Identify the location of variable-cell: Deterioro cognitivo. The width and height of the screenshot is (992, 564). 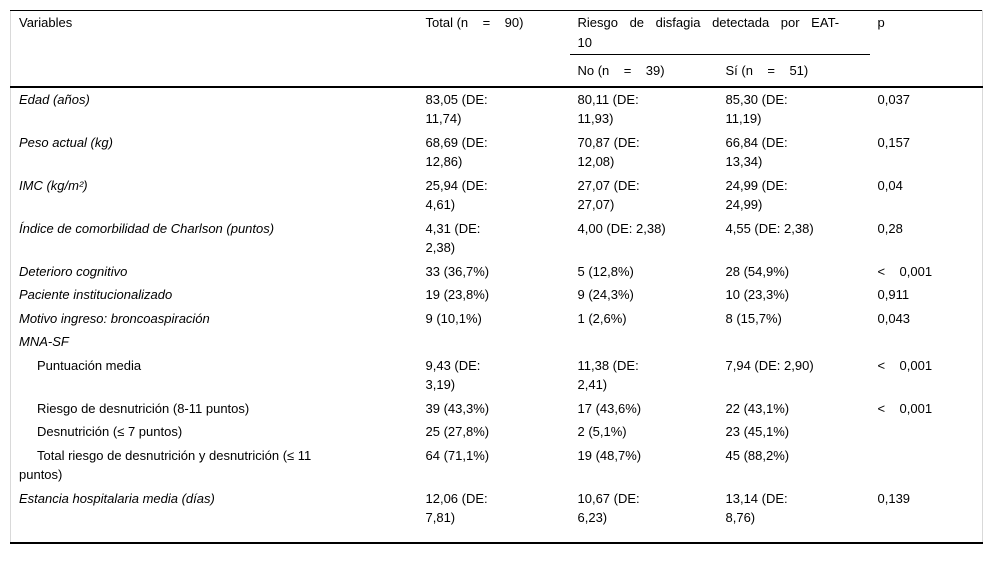
(73, 271).